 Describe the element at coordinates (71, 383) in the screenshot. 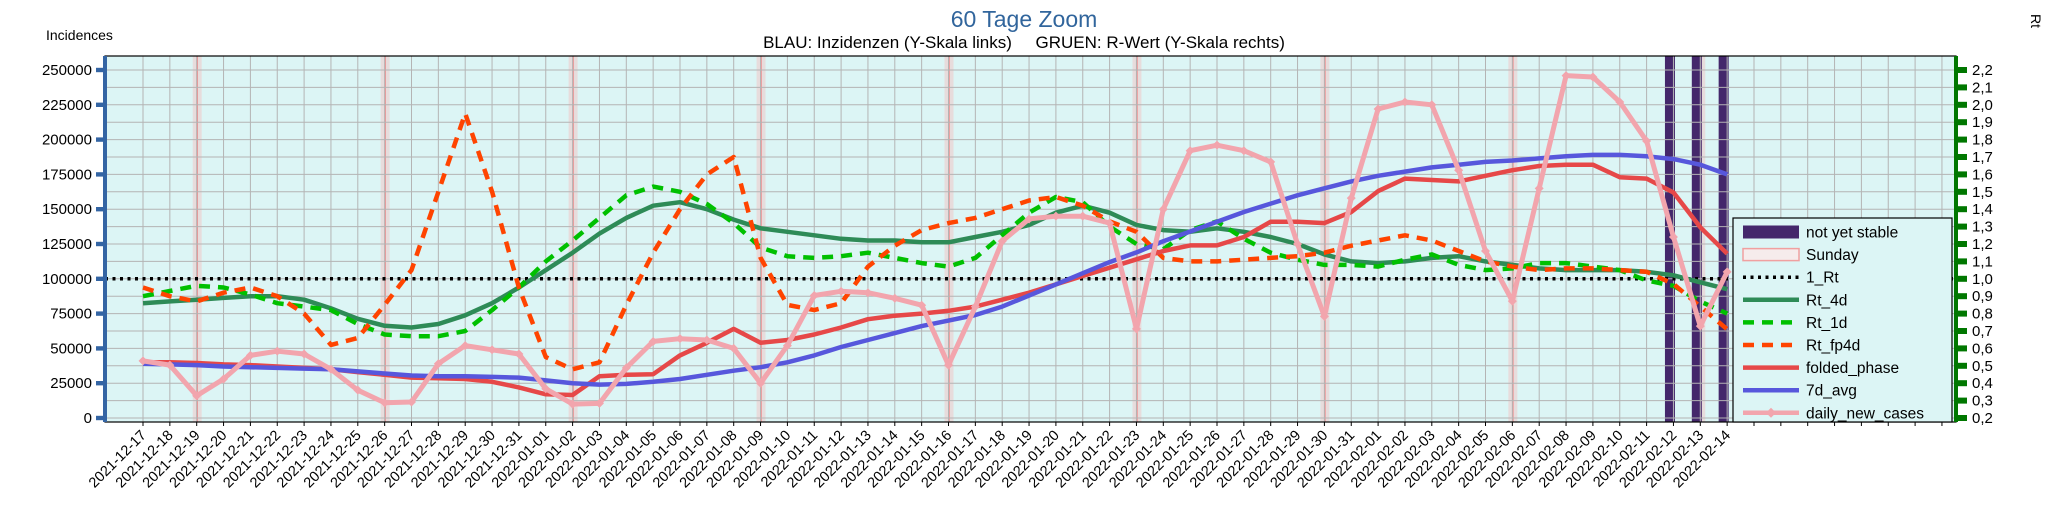

I see `tick-label: 25000` at that location.